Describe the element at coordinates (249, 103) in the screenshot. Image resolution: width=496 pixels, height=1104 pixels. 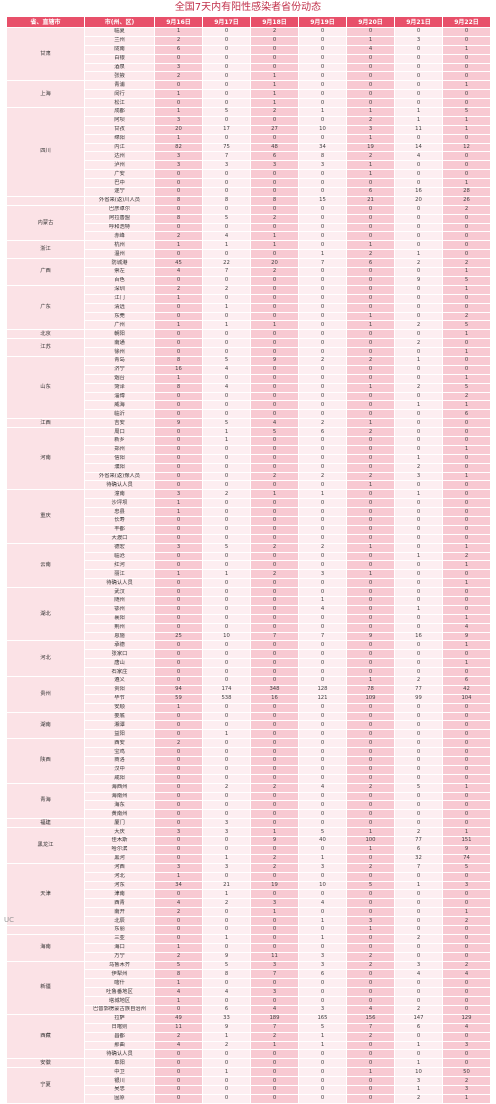
I see `table-row: 松江 0 0 1 0 0 0 0` at that location.